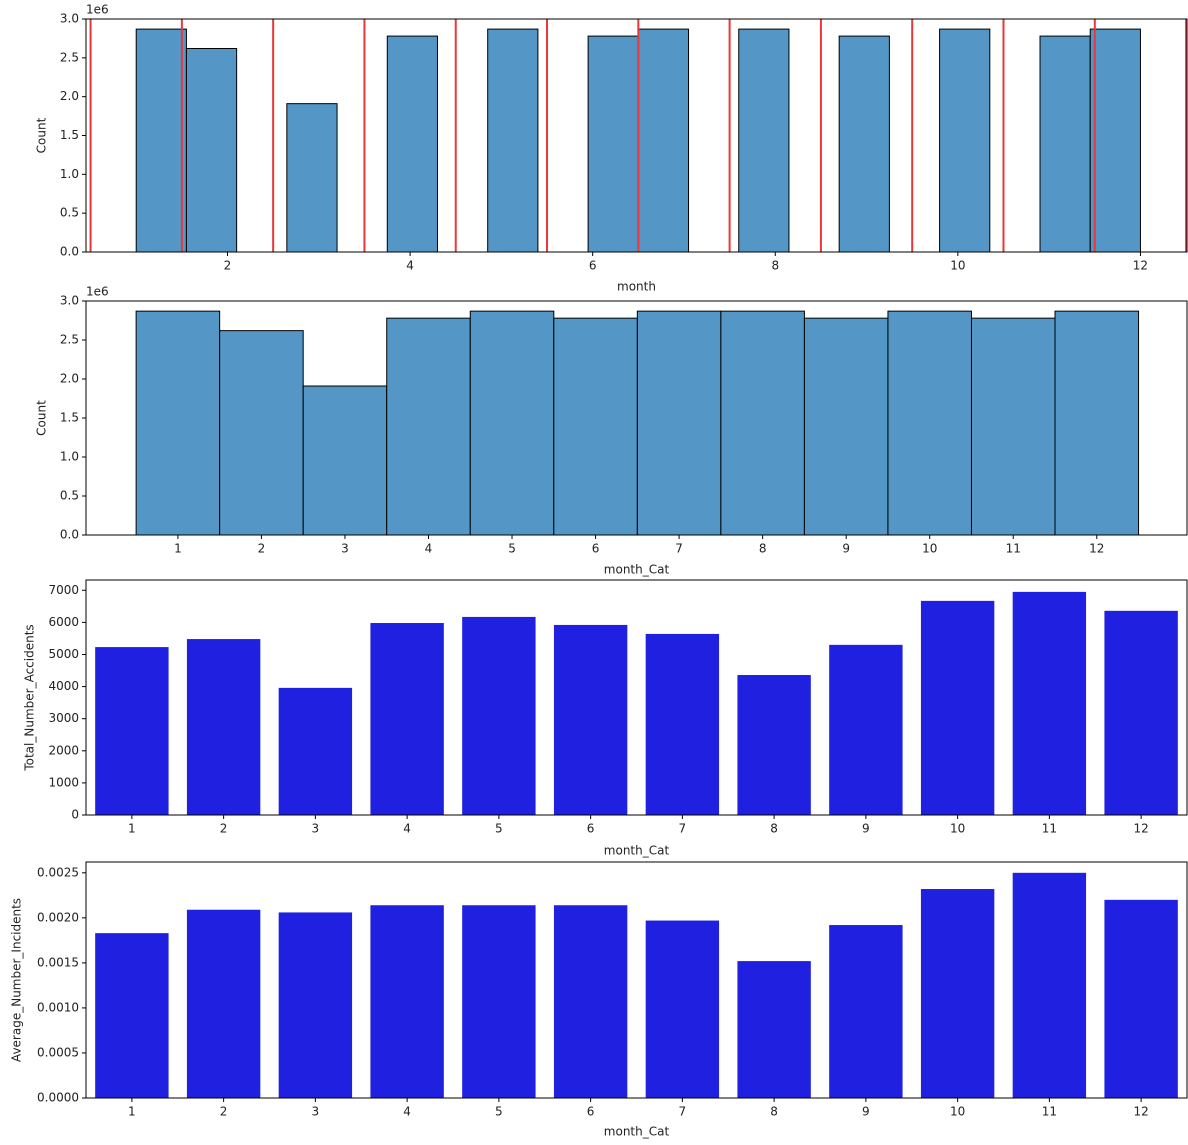  I want to click on x-tick-label: 7, so click(679, 549).